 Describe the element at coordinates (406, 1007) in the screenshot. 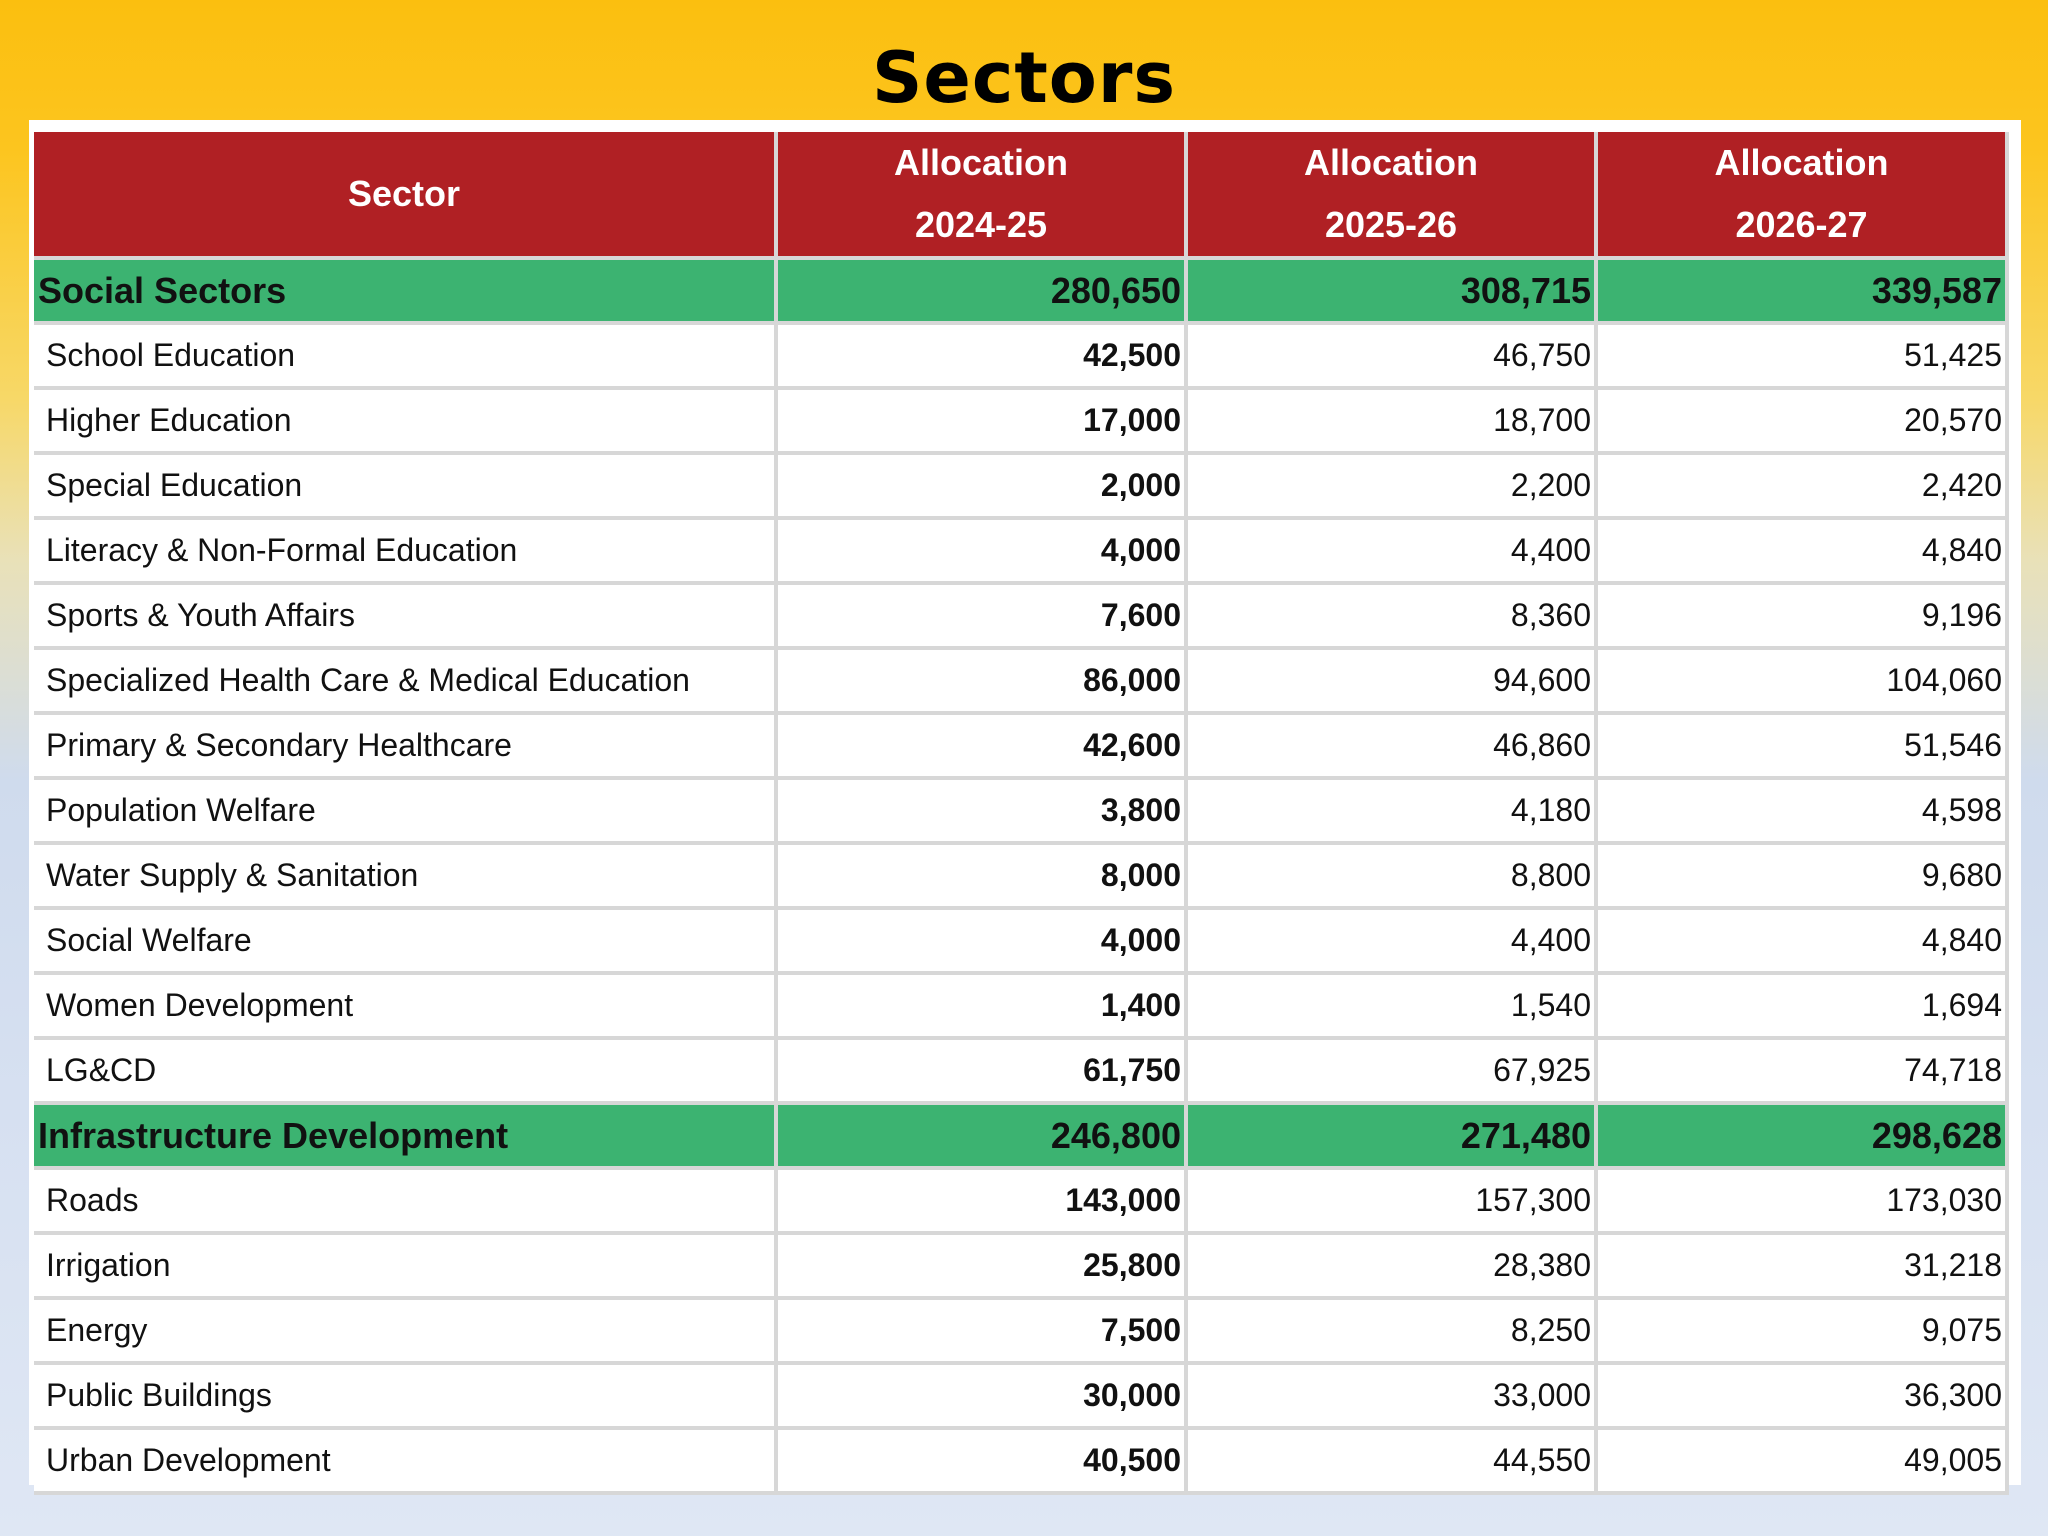

I see `cell-sector: Women Development` at that location.